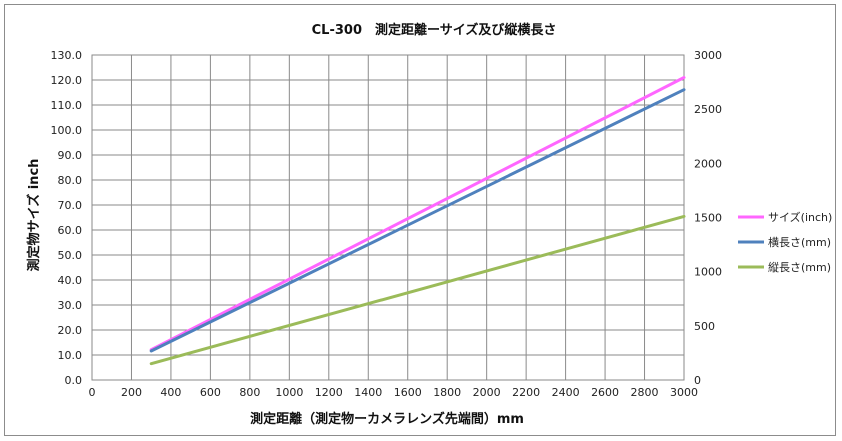  I want to click on y-right-tick-labels: 0 500 1000 1500 2000 2500 3000, so click(708, 218).